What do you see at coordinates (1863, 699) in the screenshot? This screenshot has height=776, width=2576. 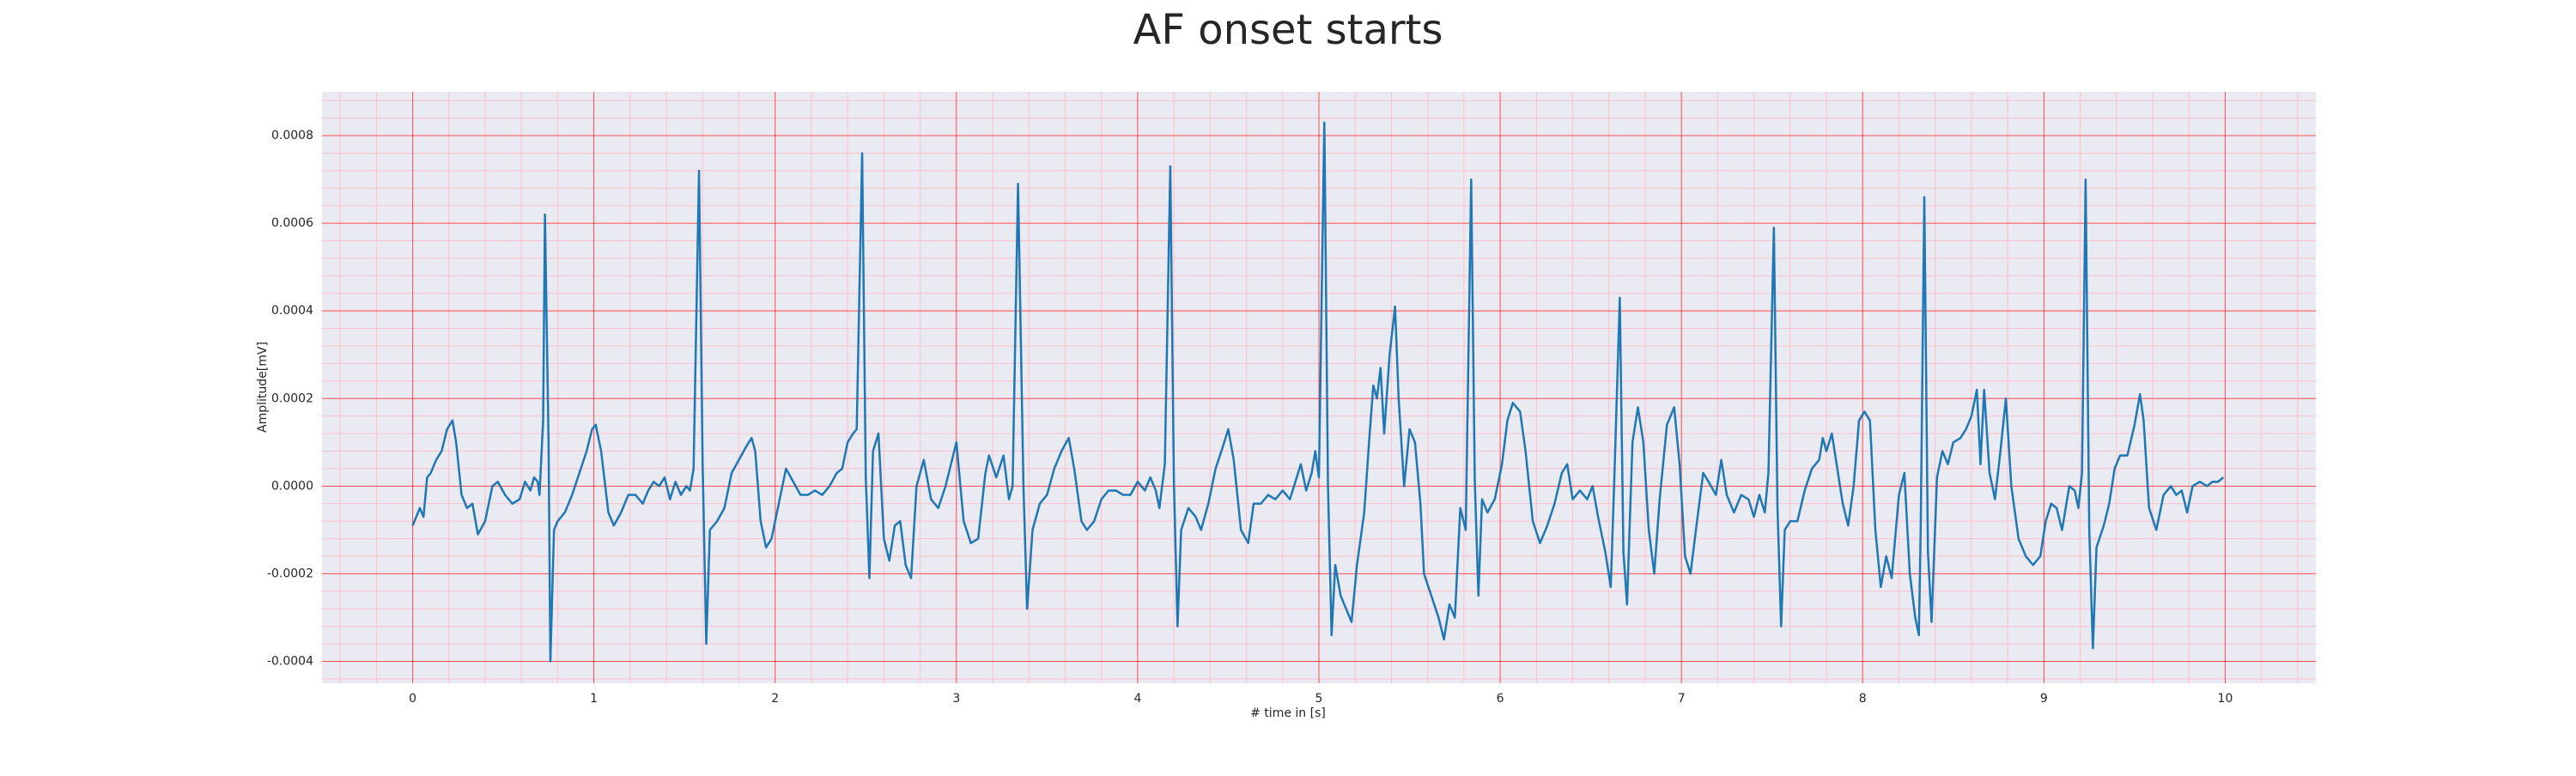 I see `x-tick-label: 8` at bounding box center [1863, 699].